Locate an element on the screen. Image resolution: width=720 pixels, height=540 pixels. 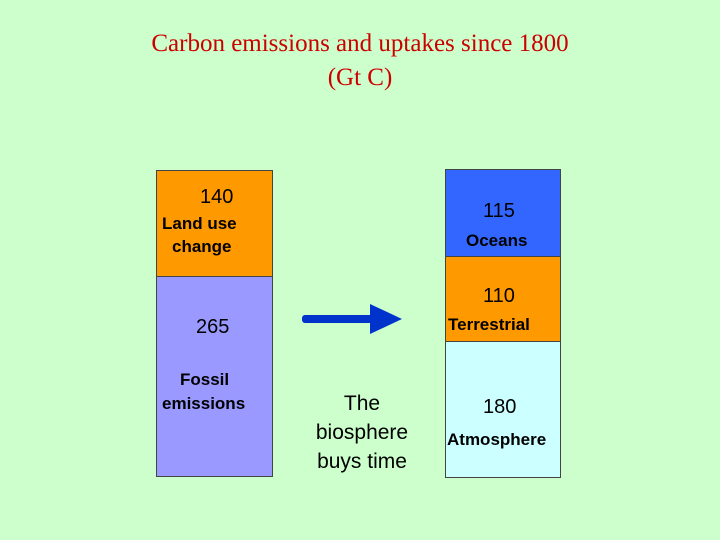
land-use-block is located at coordinates (214, 223).